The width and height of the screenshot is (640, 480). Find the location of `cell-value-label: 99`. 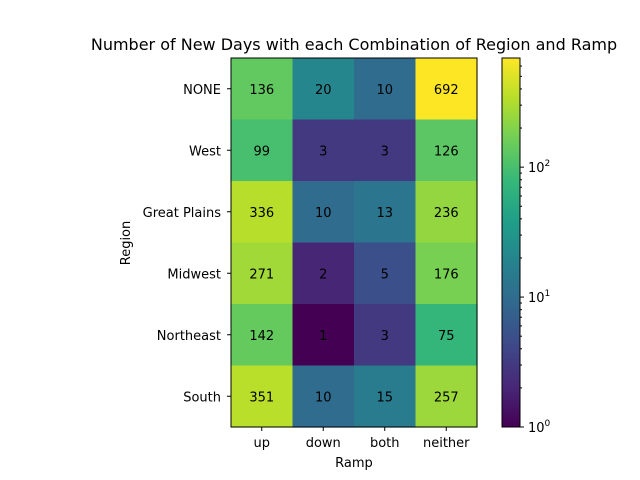

cell-value-label: 99 is located at coordinates (261, 151).